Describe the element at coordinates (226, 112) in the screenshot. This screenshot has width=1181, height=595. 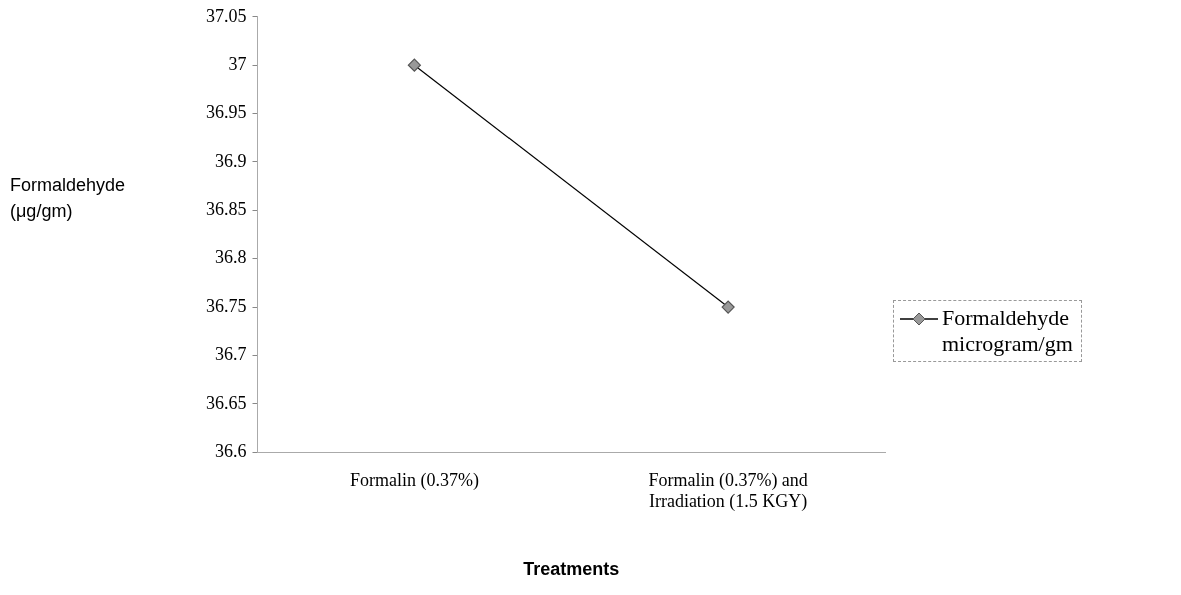
I see `y-tick-label: 36.95` at that location.